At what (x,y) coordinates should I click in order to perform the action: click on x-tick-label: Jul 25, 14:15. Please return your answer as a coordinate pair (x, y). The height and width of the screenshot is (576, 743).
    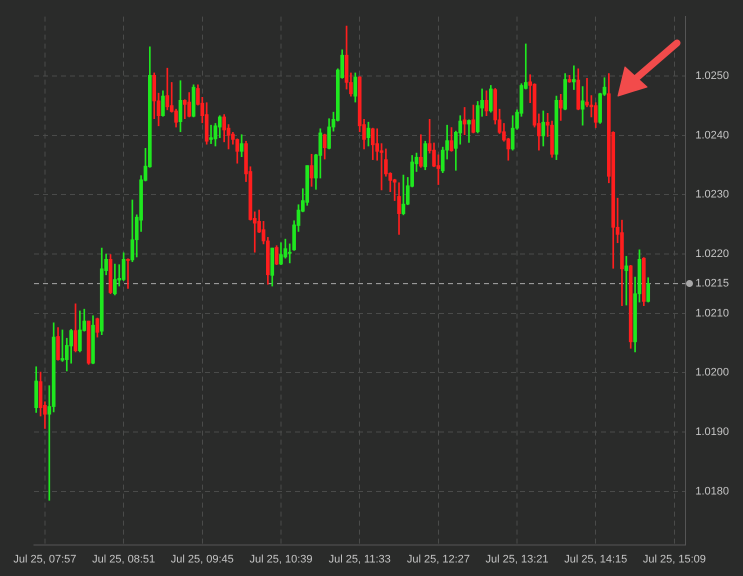
    Looking at the image, I should click on (596, 559).